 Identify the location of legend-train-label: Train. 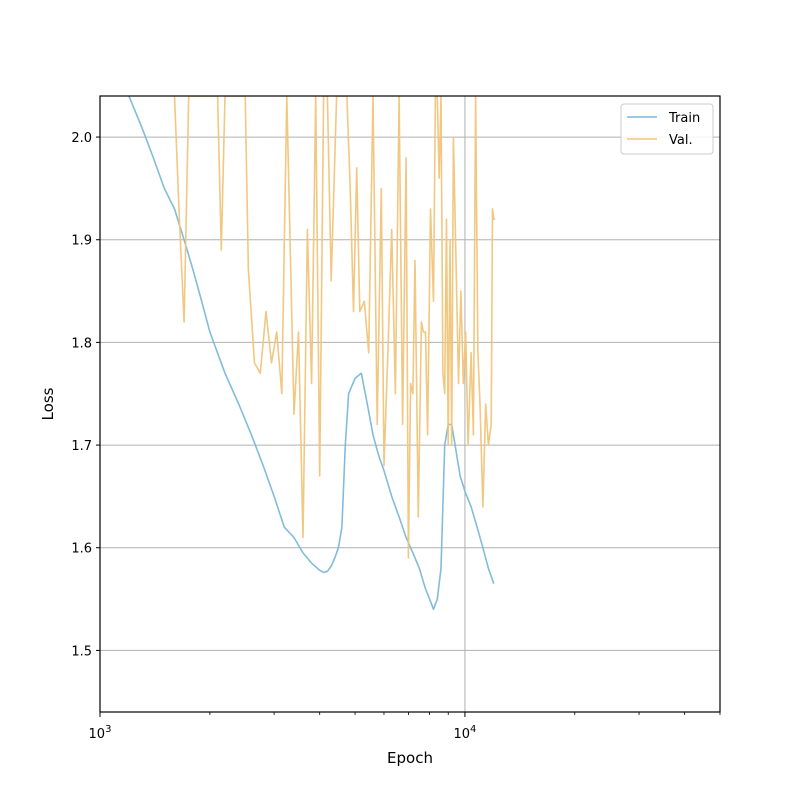
(684, 118).